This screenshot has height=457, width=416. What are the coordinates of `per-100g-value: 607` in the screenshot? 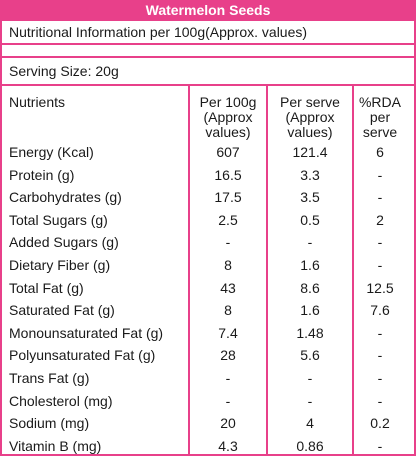 It's located at (228, 152).